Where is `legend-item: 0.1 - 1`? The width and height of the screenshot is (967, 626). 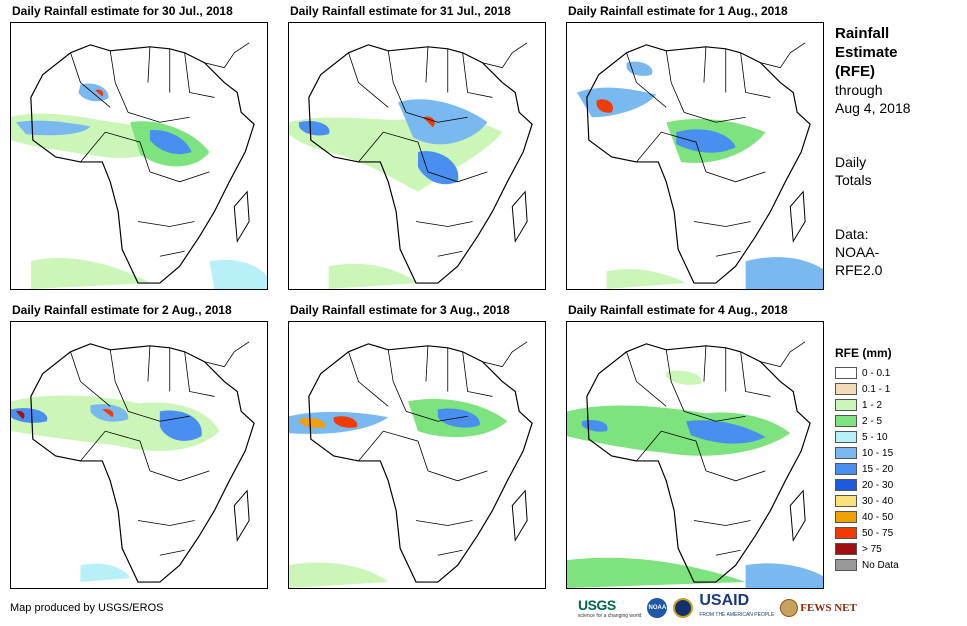 legend-item: 0.1 - 1 is located at coordinates (880, 389).